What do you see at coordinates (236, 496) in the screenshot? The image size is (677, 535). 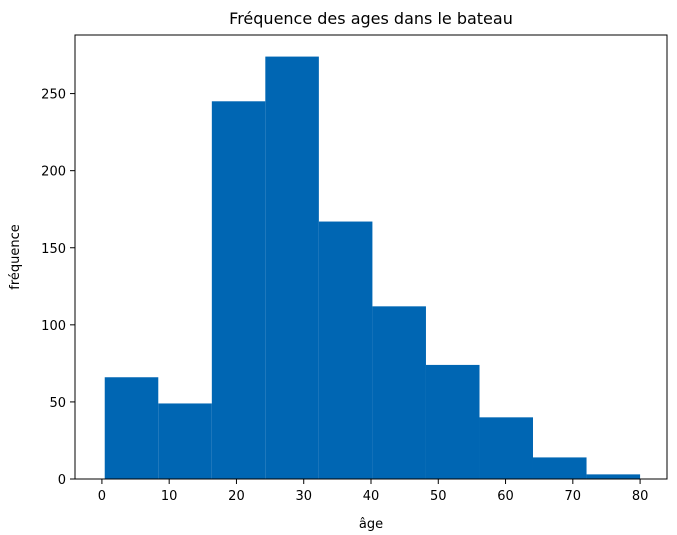 I see `x-tick-label: 20` at bounding box center [236, 496].